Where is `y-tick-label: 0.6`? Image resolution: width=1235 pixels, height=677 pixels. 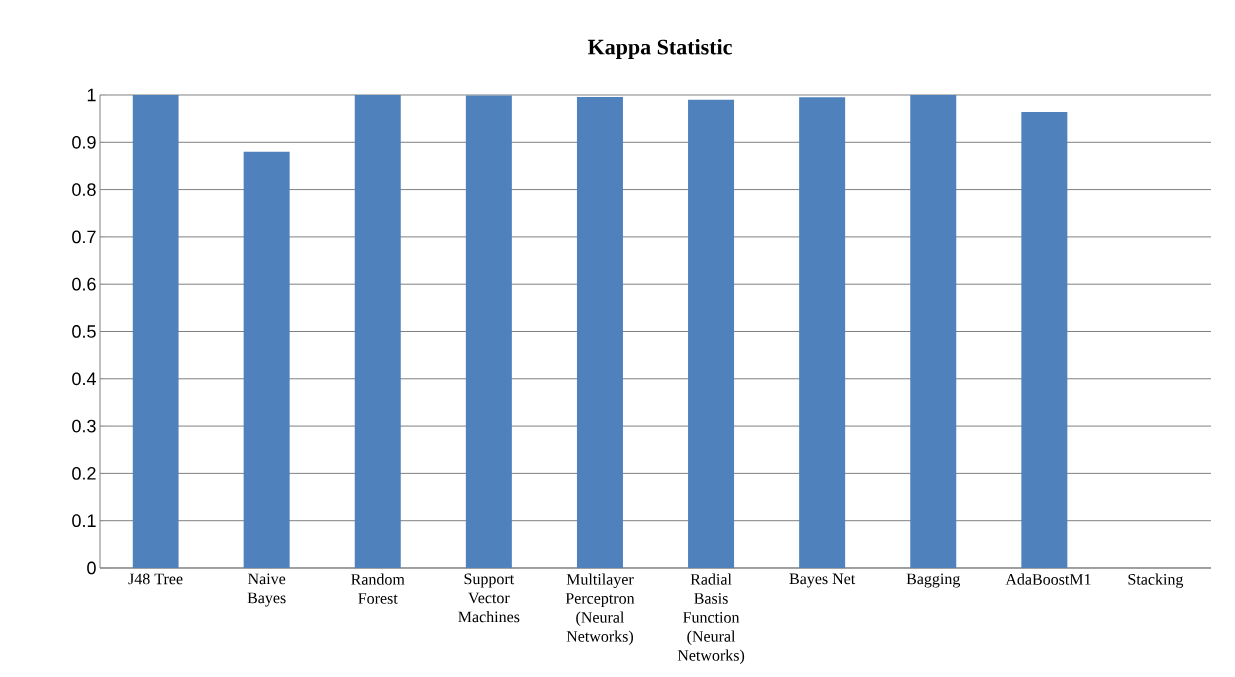 y-tick-label: 0.6 is located at coordinates (84, 284).